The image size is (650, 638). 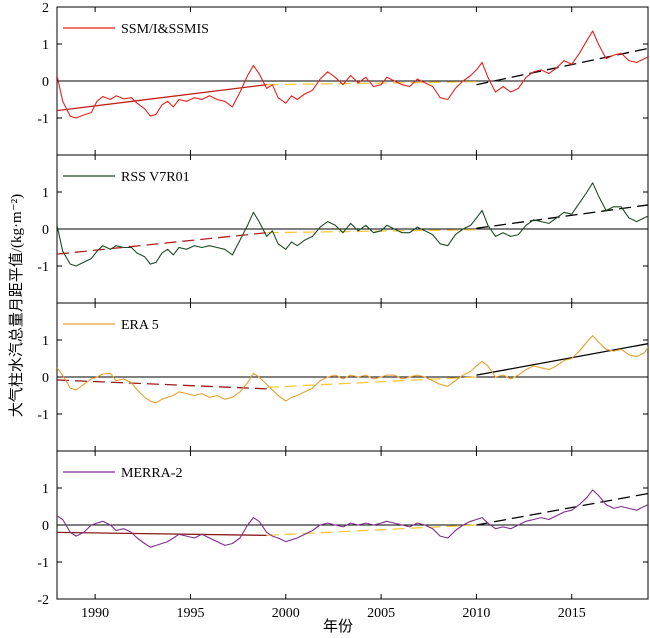 What do you see at coordinates (140, 325) in the screenshot?
I see `legend-label: ERA 5` at bounding box center [140, 325].